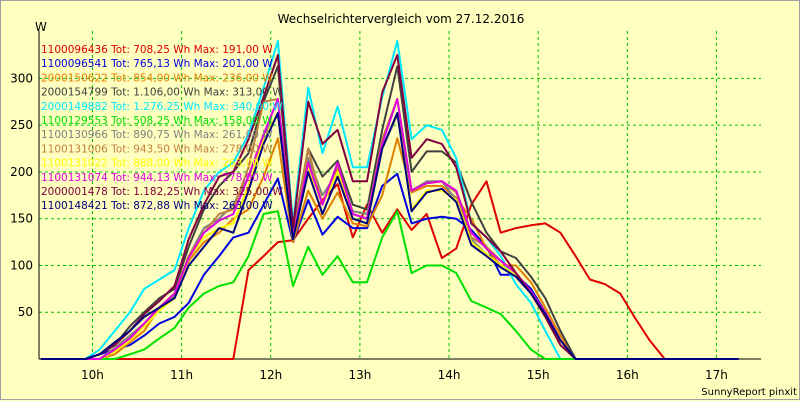 Image resolution: width=800 pixels, height=401 pixels. I want to click on y-tick-label: 300, so click(21, 78).